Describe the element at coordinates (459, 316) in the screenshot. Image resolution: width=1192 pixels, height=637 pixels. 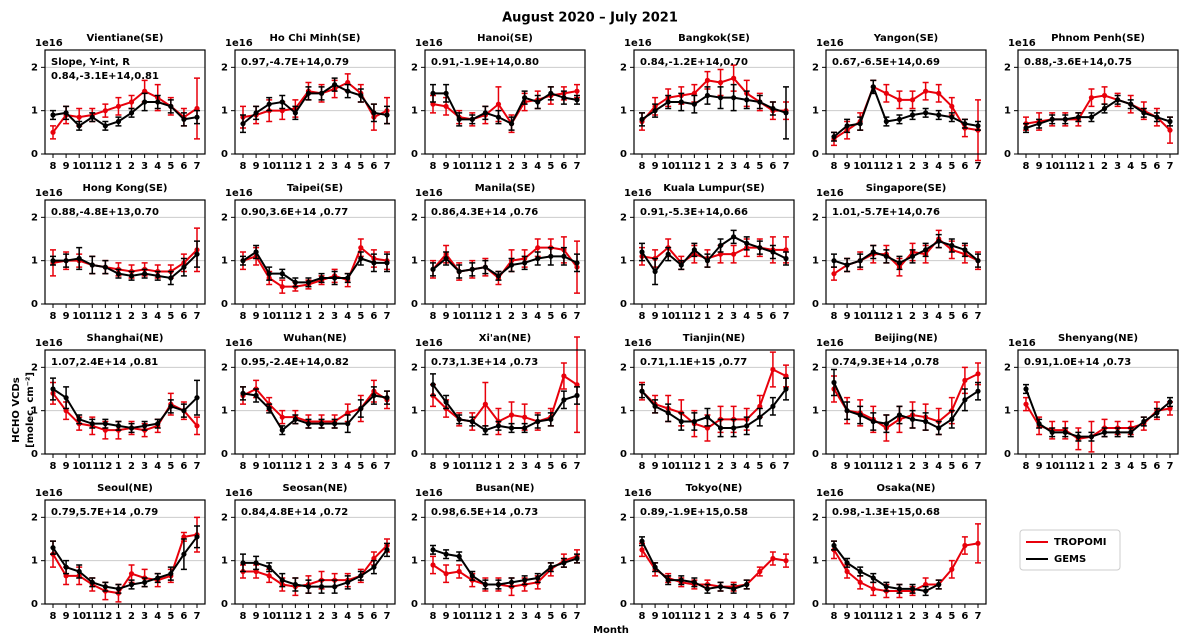
I see `x-tick-label: 10` at that location.